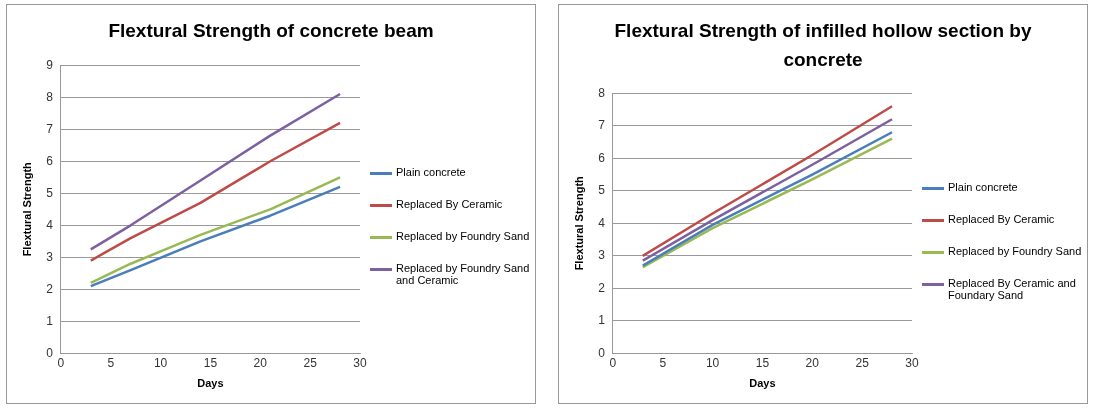 This screenshot has width=1099, height=412. What do you see at coordinates (463, 274) in the screenshot?
I see `legend-label: Replaced by Foundry Sand and Ceramic` at bounding box center [463, 274].